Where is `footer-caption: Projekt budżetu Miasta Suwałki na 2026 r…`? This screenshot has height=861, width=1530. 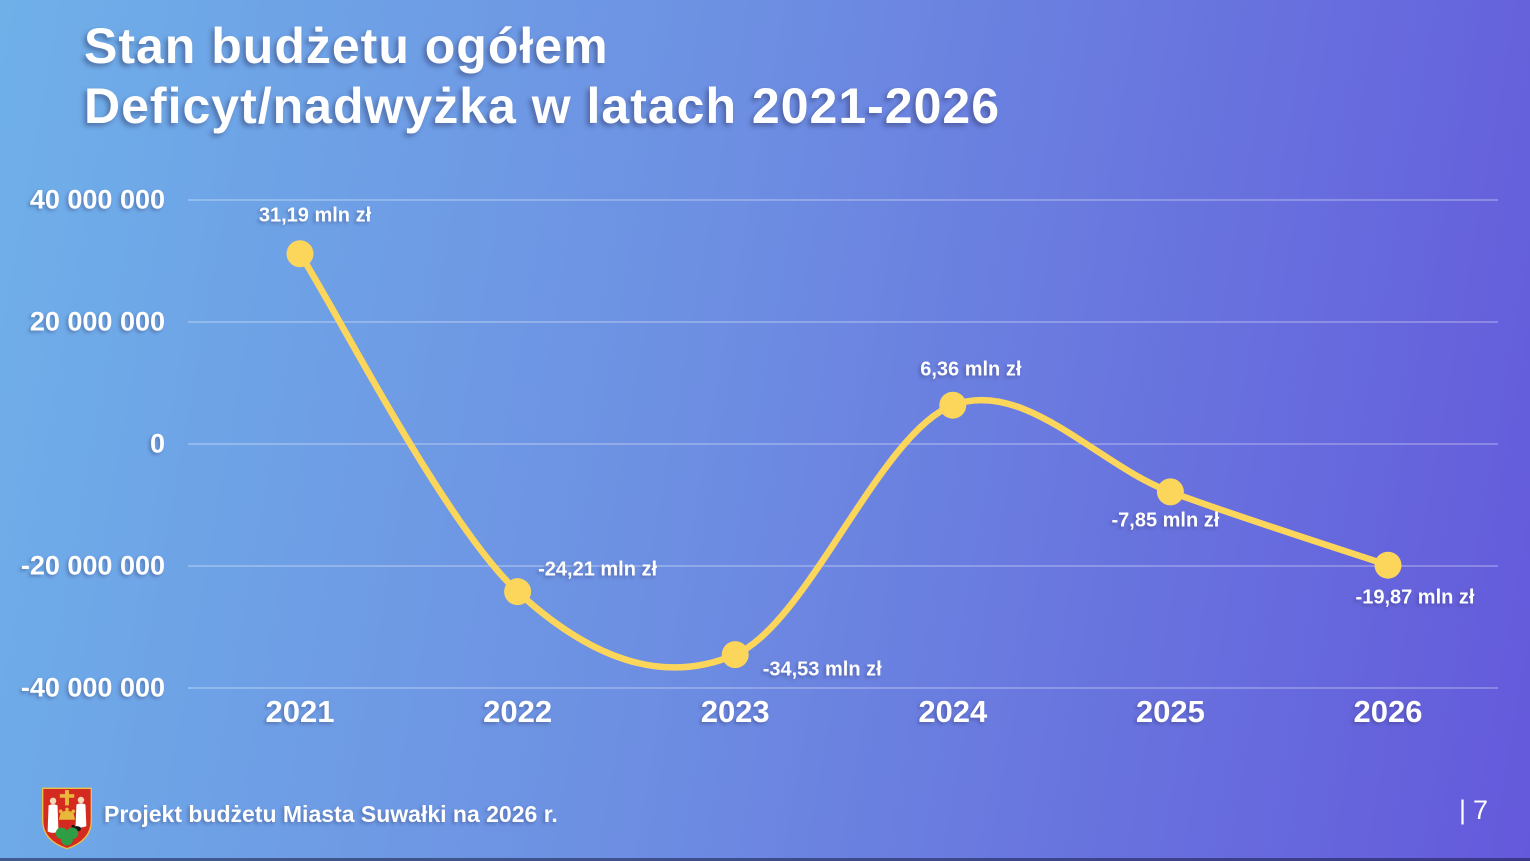
footer-caption: Projekt budżetu Miasta Suwałki na 2026 r… is located at coordinates (331, 814).